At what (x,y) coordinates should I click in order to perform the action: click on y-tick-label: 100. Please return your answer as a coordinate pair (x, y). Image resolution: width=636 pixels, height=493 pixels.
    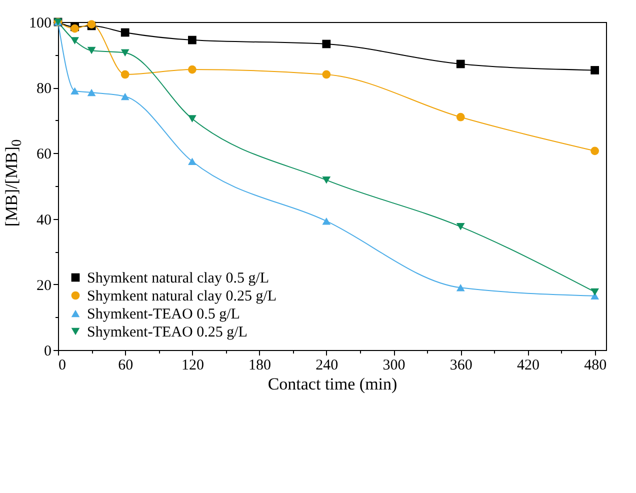
    Looking at the image, I should click on (40, 24).